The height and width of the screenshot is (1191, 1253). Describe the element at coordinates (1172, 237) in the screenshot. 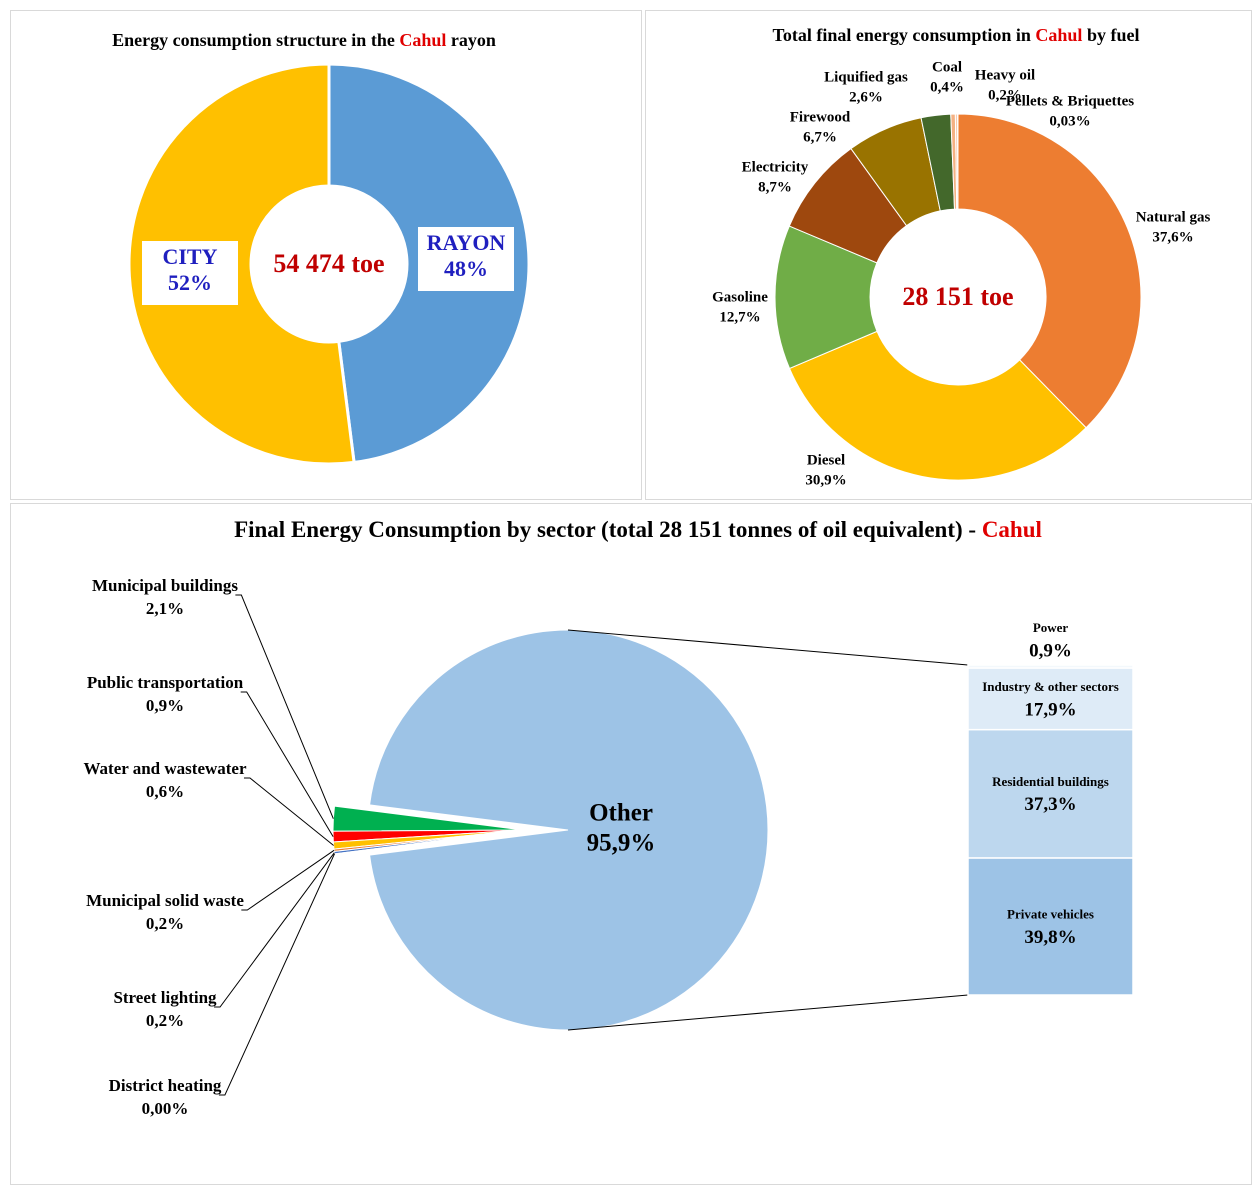

I see `slice-value-label: 37,6%` at that location.